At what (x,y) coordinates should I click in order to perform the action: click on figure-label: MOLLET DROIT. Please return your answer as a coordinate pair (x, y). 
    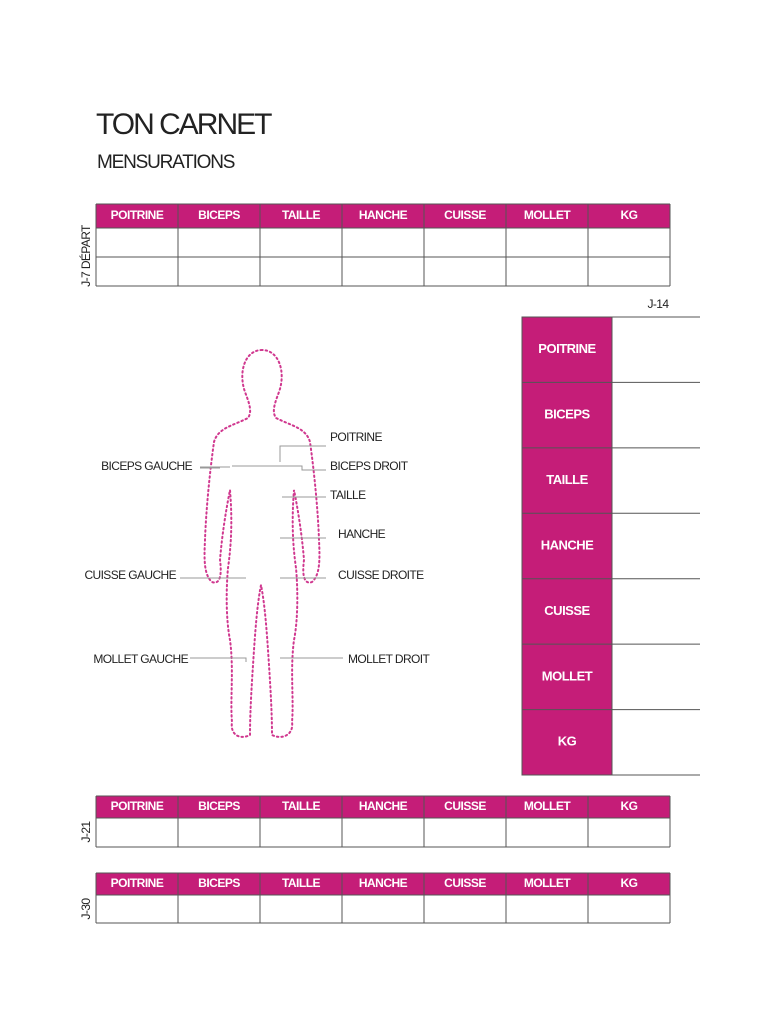
    Looking at the image, I should click on (389, 659).